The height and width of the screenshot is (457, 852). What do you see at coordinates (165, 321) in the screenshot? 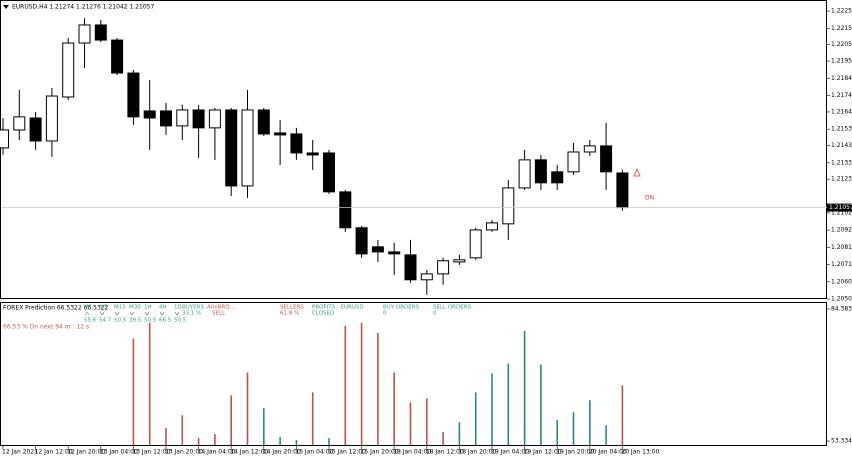
I see `timeframe-value: 66.5` at bounding box center [165, 321].